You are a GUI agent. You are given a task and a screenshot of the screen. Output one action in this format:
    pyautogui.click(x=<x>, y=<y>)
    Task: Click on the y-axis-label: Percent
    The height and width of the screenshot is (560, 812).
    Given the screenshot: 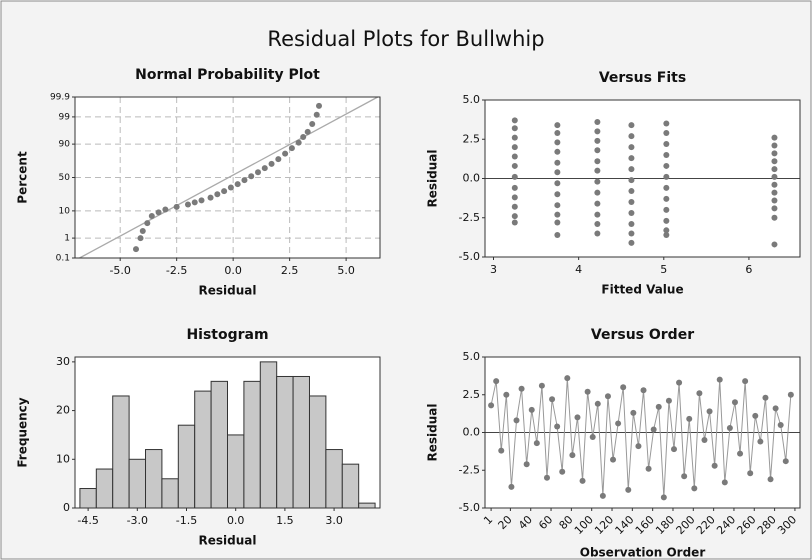 What is the action you would take?
    pyautogui.click(x=23, y=177)
    